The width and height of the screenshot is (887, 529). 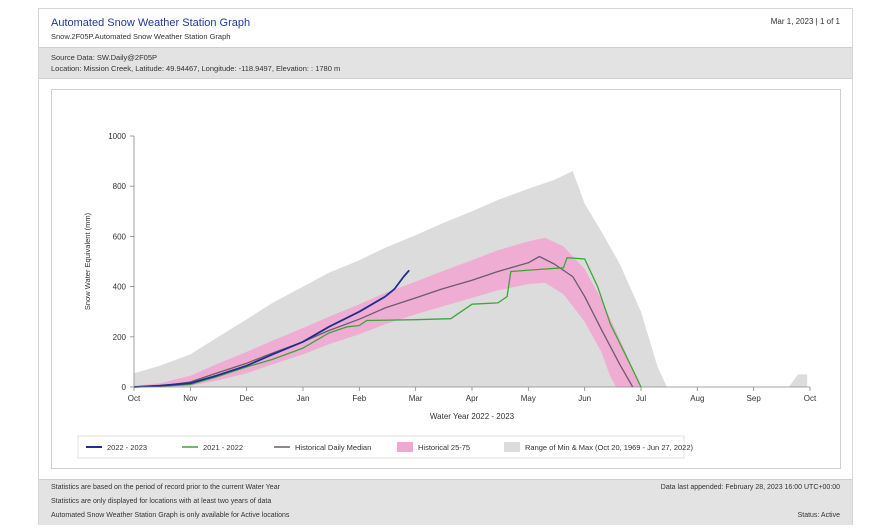 I want to click on source-data-text: Source Data: SW.Daily@2F05P, so click(x=104, y=57).